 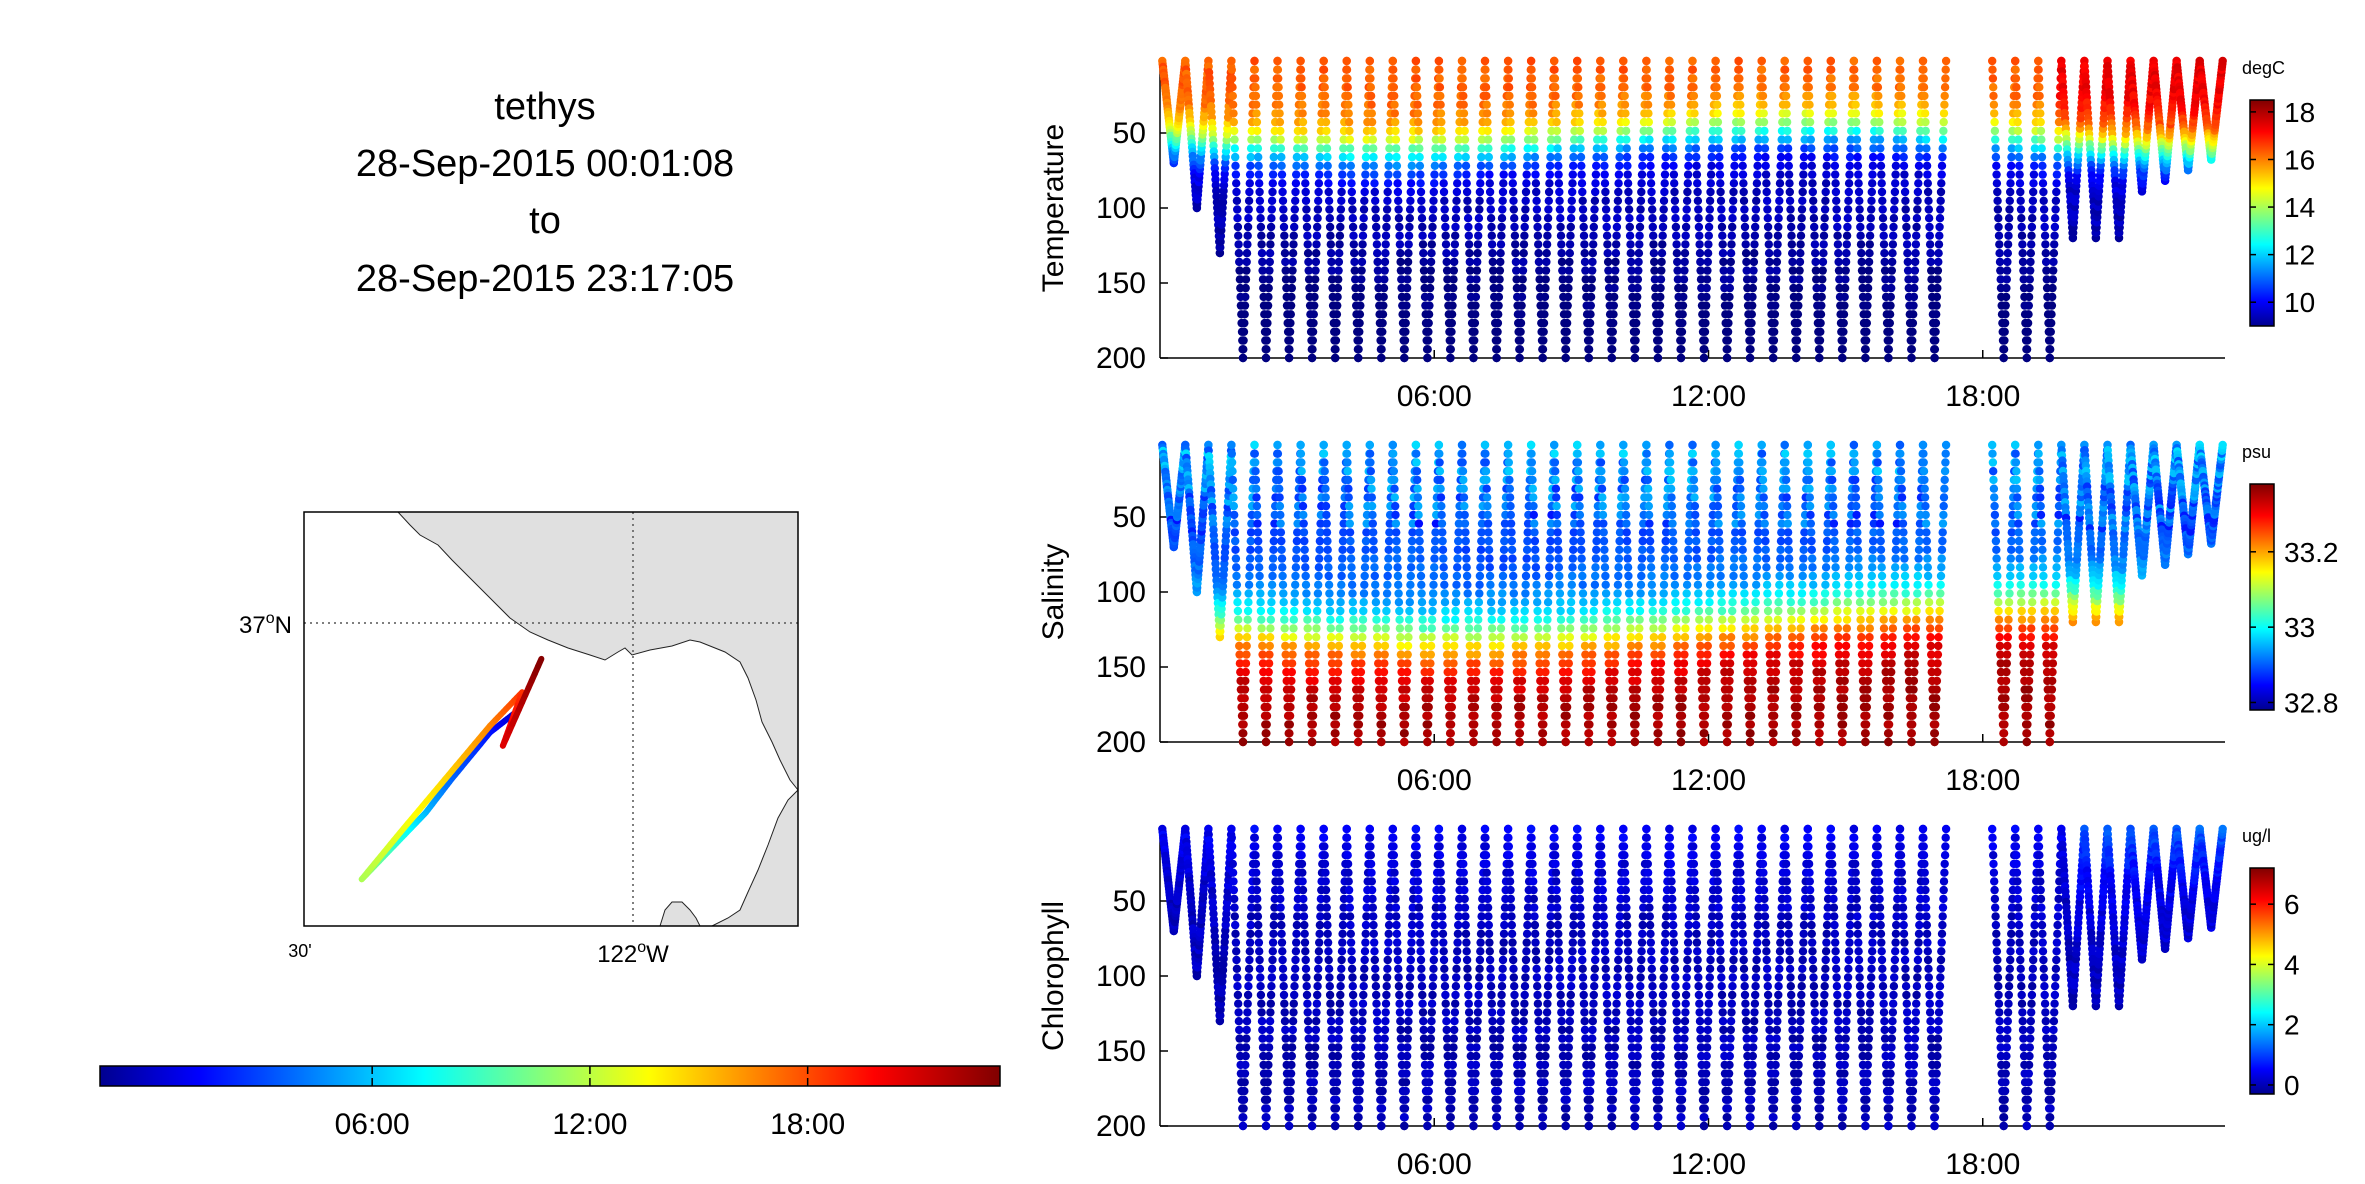 What do you see at coordinates (451, 769) in the screenshot?
I see `auv-track` at bounding box center [451, 769].